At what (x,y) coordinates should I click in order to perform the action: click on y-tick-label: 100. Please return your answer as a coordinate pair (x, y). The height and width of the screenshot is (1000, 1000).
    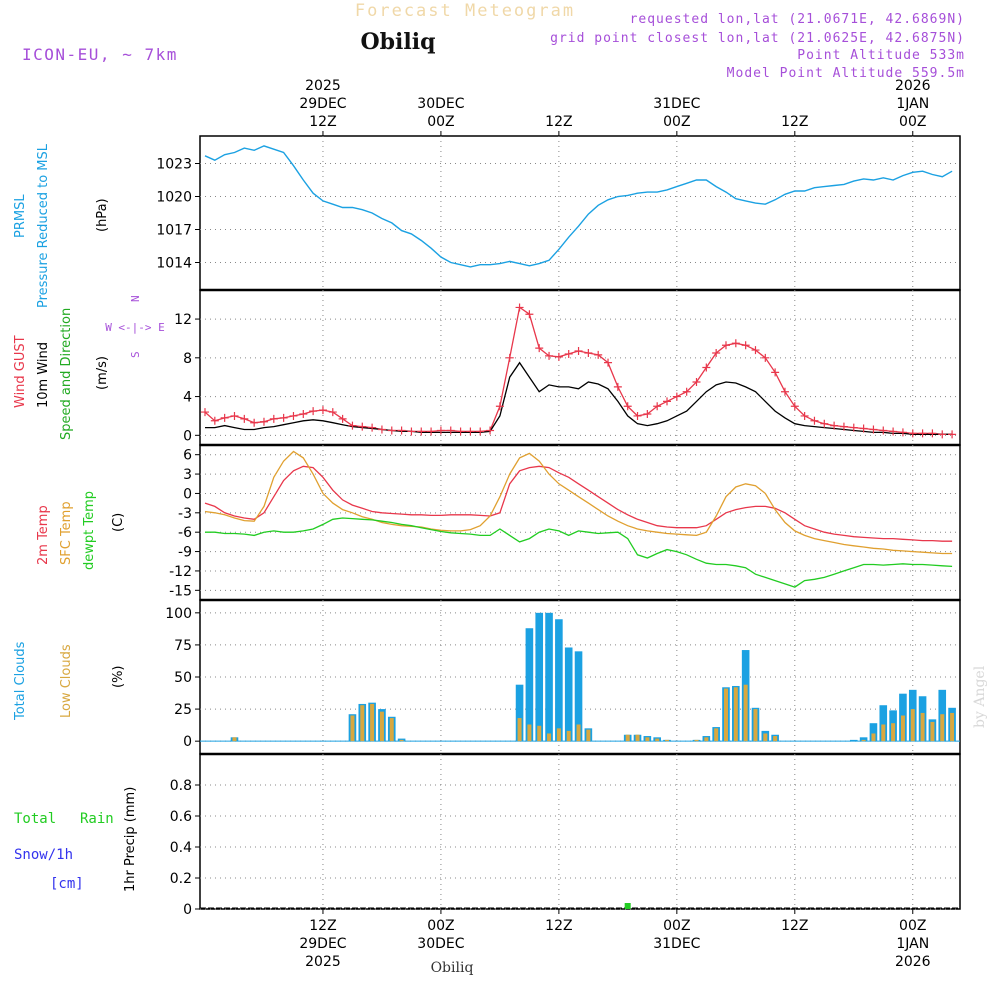
    Looking at the image, I should click on (178, 614).